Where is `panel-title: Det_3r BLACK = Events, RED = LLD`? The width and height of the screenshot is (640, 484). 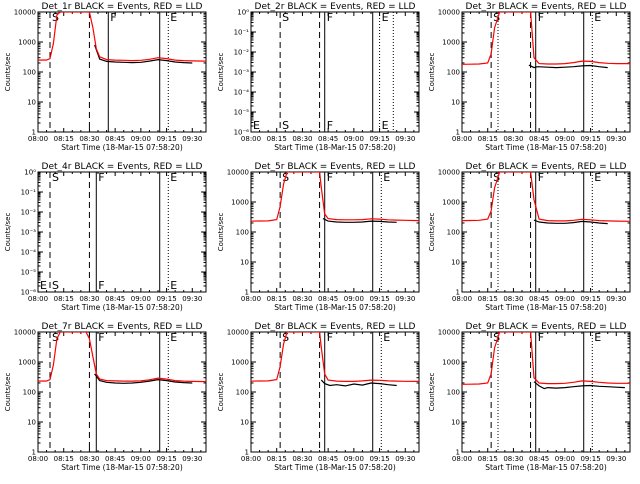
panel-title: Det_3r BLACK = Events, RED = LLD is located at coordinates (546, 7).